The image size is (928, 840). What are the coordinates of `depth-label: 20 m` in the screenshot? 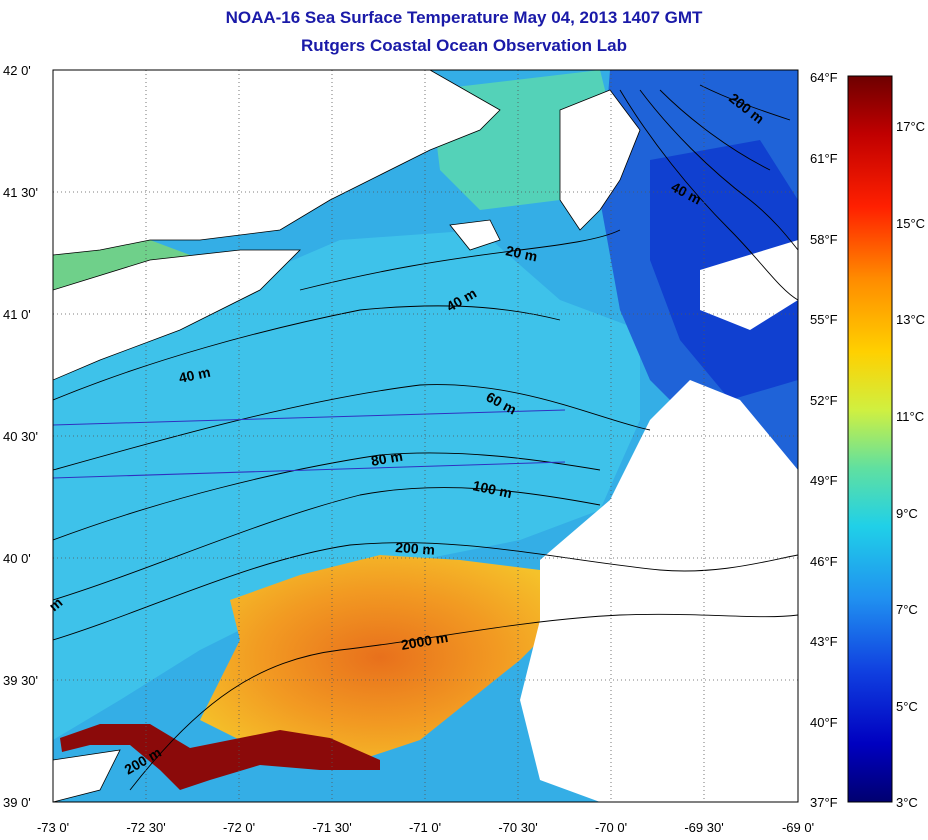 It's located at (521, 253).